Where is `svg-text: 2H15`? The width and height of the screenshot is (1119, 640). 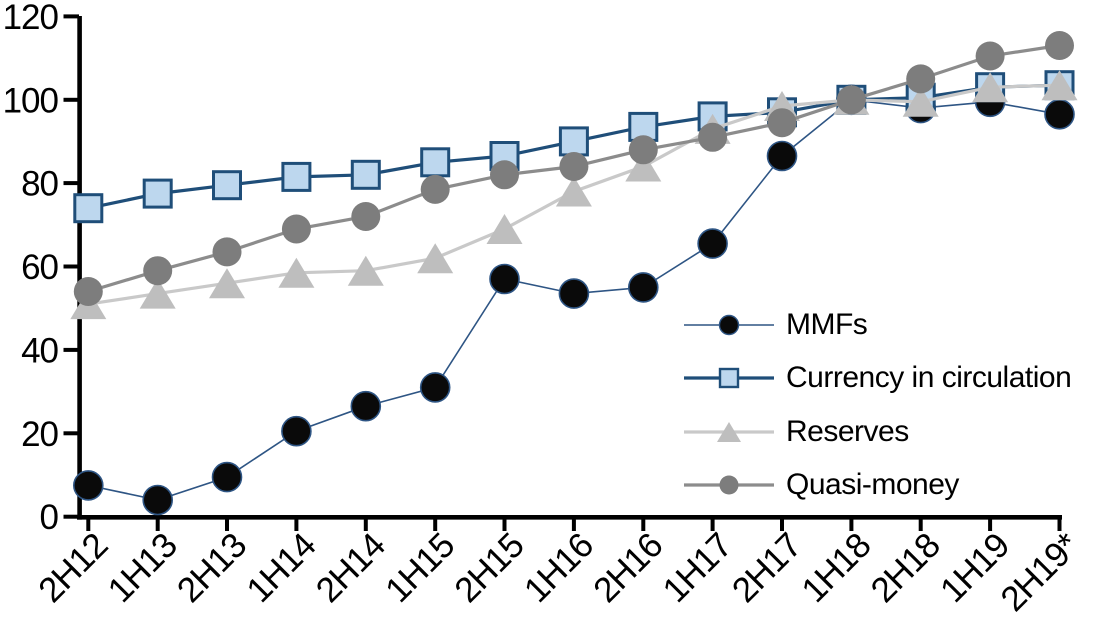
svg-text: 2H15 is located at coordinates (489, 568).